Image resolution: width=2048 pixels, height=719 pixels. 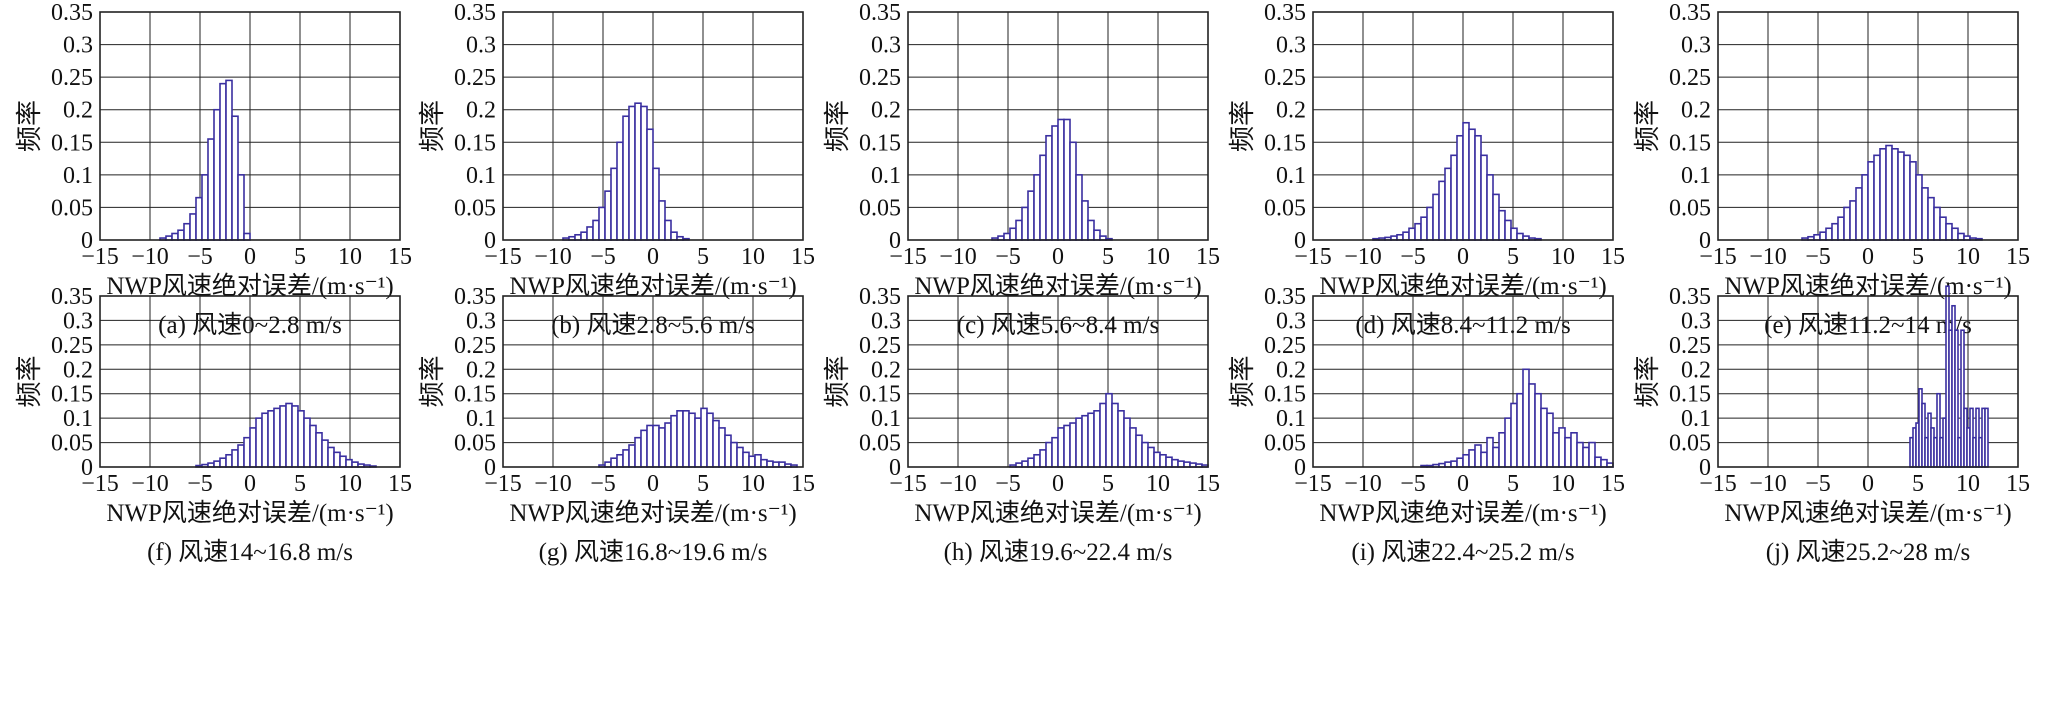 I want to click on x-tick-label: −5, so click(x=1008, y=484).